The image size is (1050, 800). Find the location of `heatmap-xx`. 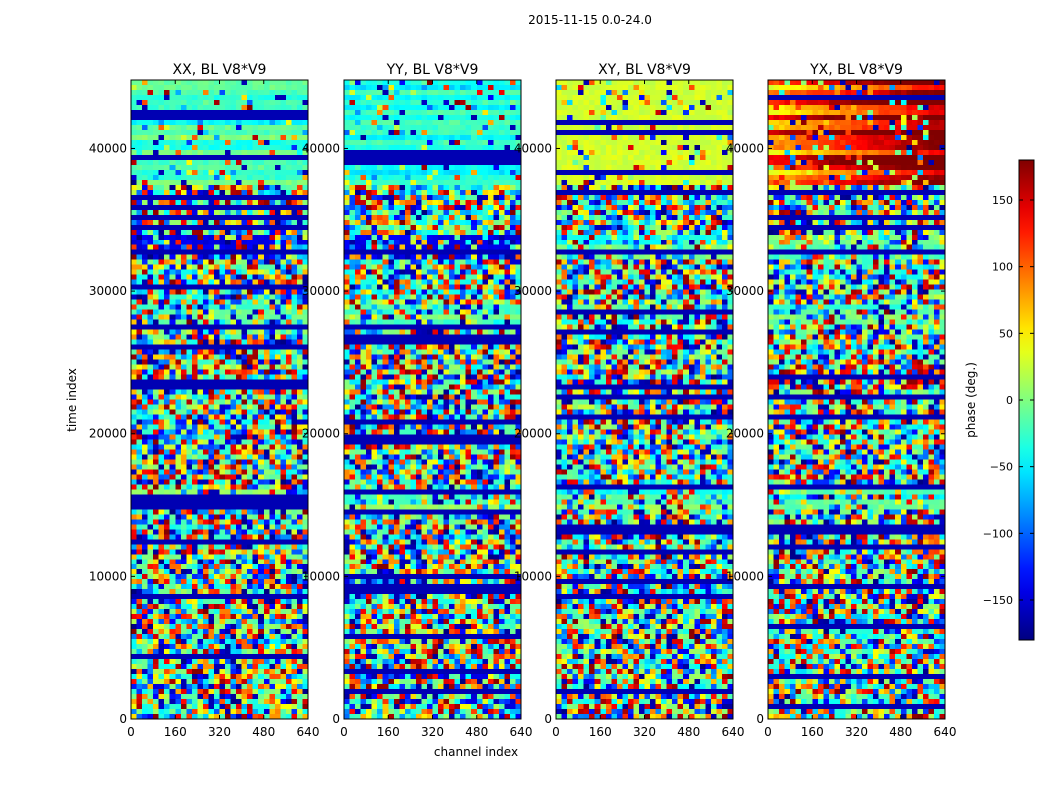

heatmap-xx is located at coordinates (219, 399).